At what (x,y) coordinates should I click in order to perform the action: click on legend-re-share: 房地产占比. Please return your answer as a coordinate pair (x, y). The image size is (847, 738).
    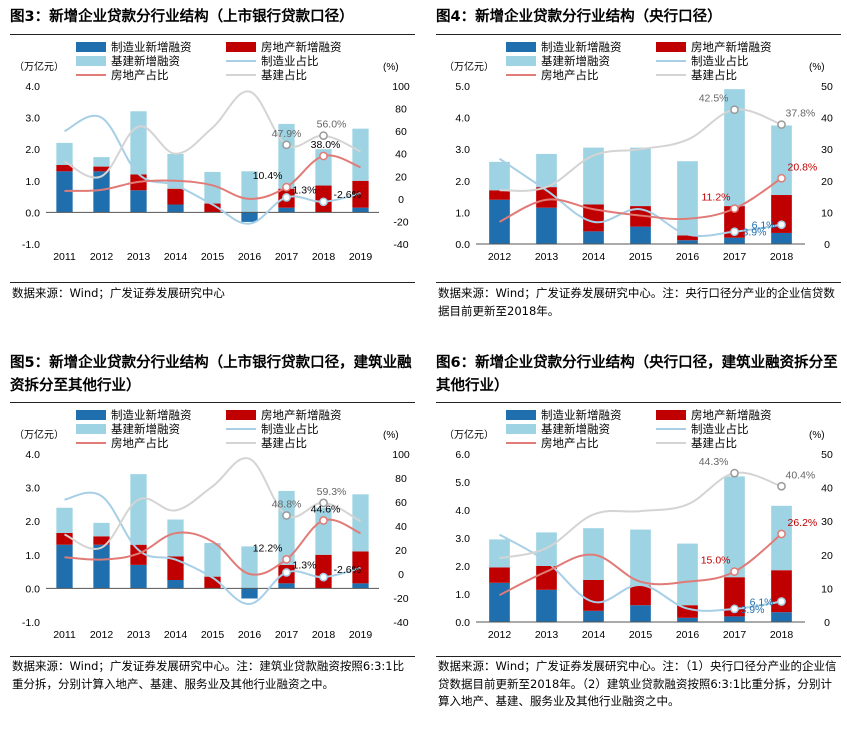
    Looking at the image, I should click on (151, 443).